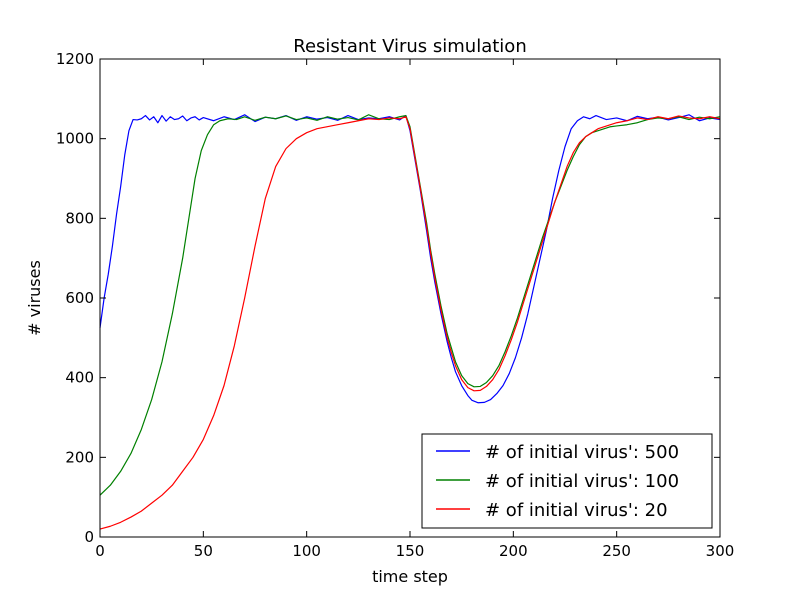 The width and height of the screenshot is (800, 601). What do you see at coordinates (410, 551) in the screenshot?
I see `x-tick-label: 150` at bounding box center [410, 551].